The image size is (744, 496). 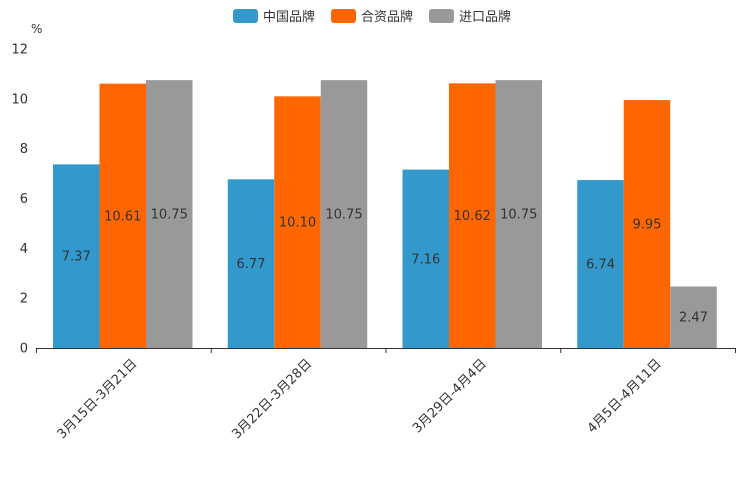 I want to click on bar-s2-c1, so click(x=344, y=214).